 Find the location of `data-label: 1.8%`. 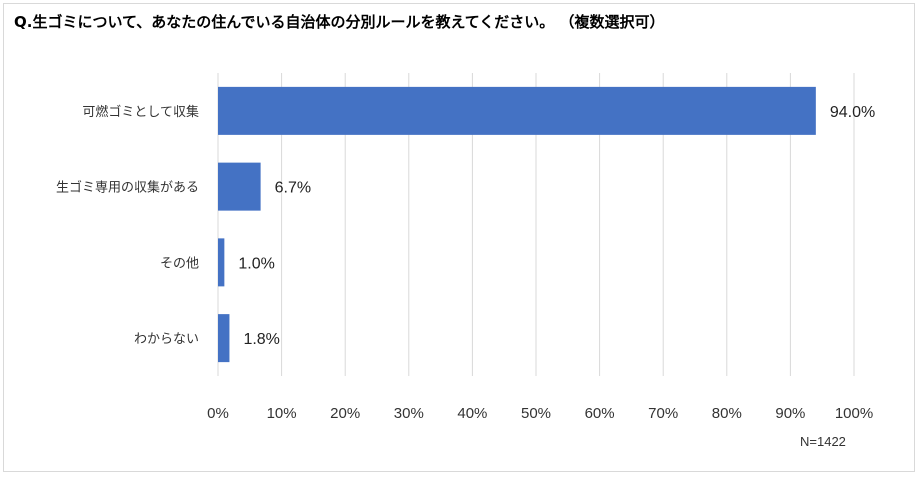

data-label: 1.8% is located at coordinates (261, 339).